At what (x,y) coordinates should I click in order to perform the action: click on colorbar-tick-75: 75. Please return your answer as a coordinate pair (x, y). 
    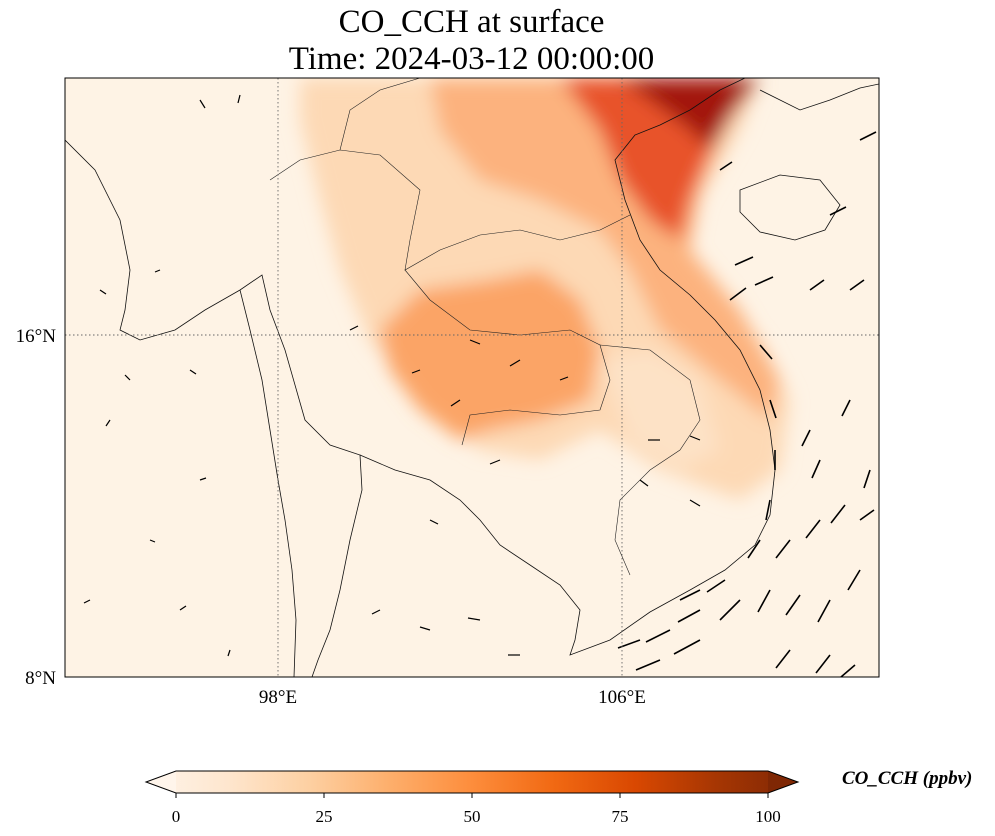
    Looking at the image, I should click on (620, 816).